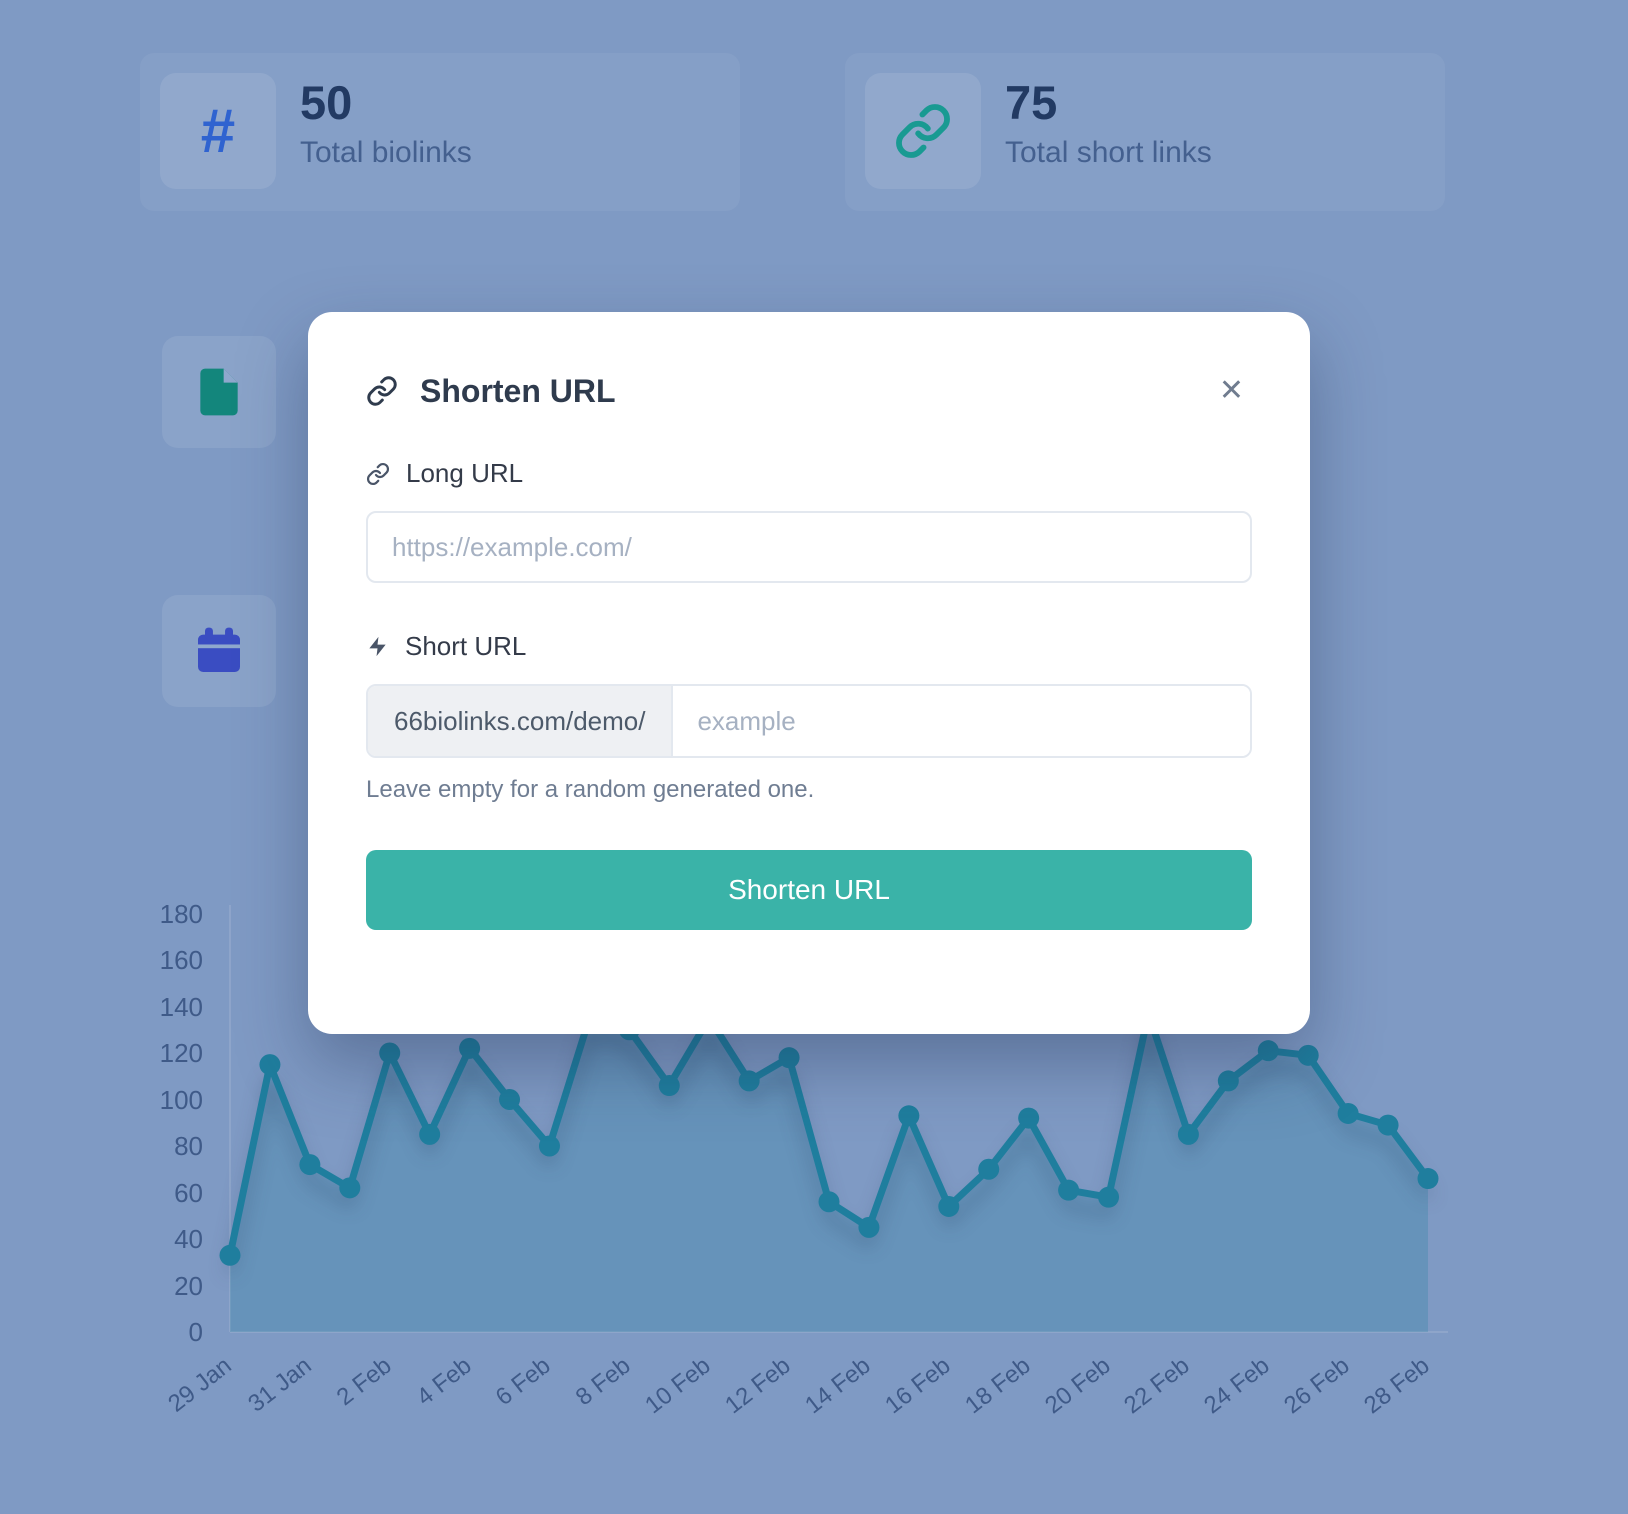 The width and height of the screenshot is (1628, 1514). I want to click on stat-card-total-biolinks: # 50 Total biolinks, so click(440, 132).